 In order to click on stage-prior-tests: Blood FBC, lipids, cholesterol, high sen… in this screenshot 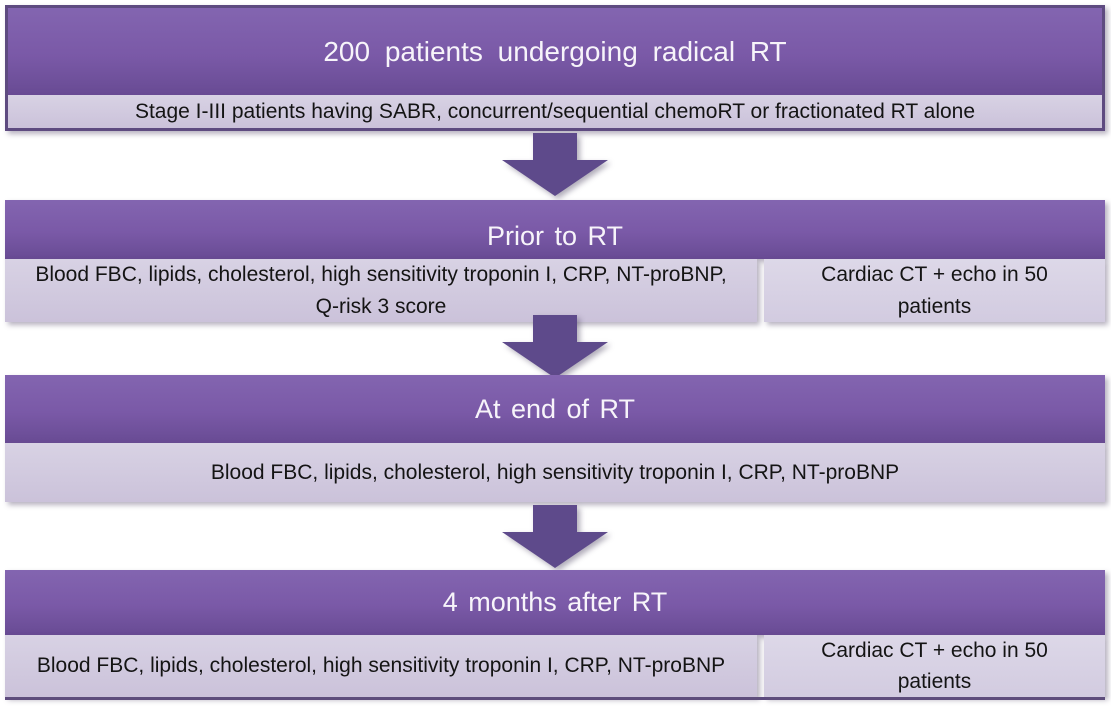, I will do `click(381, 290)`.